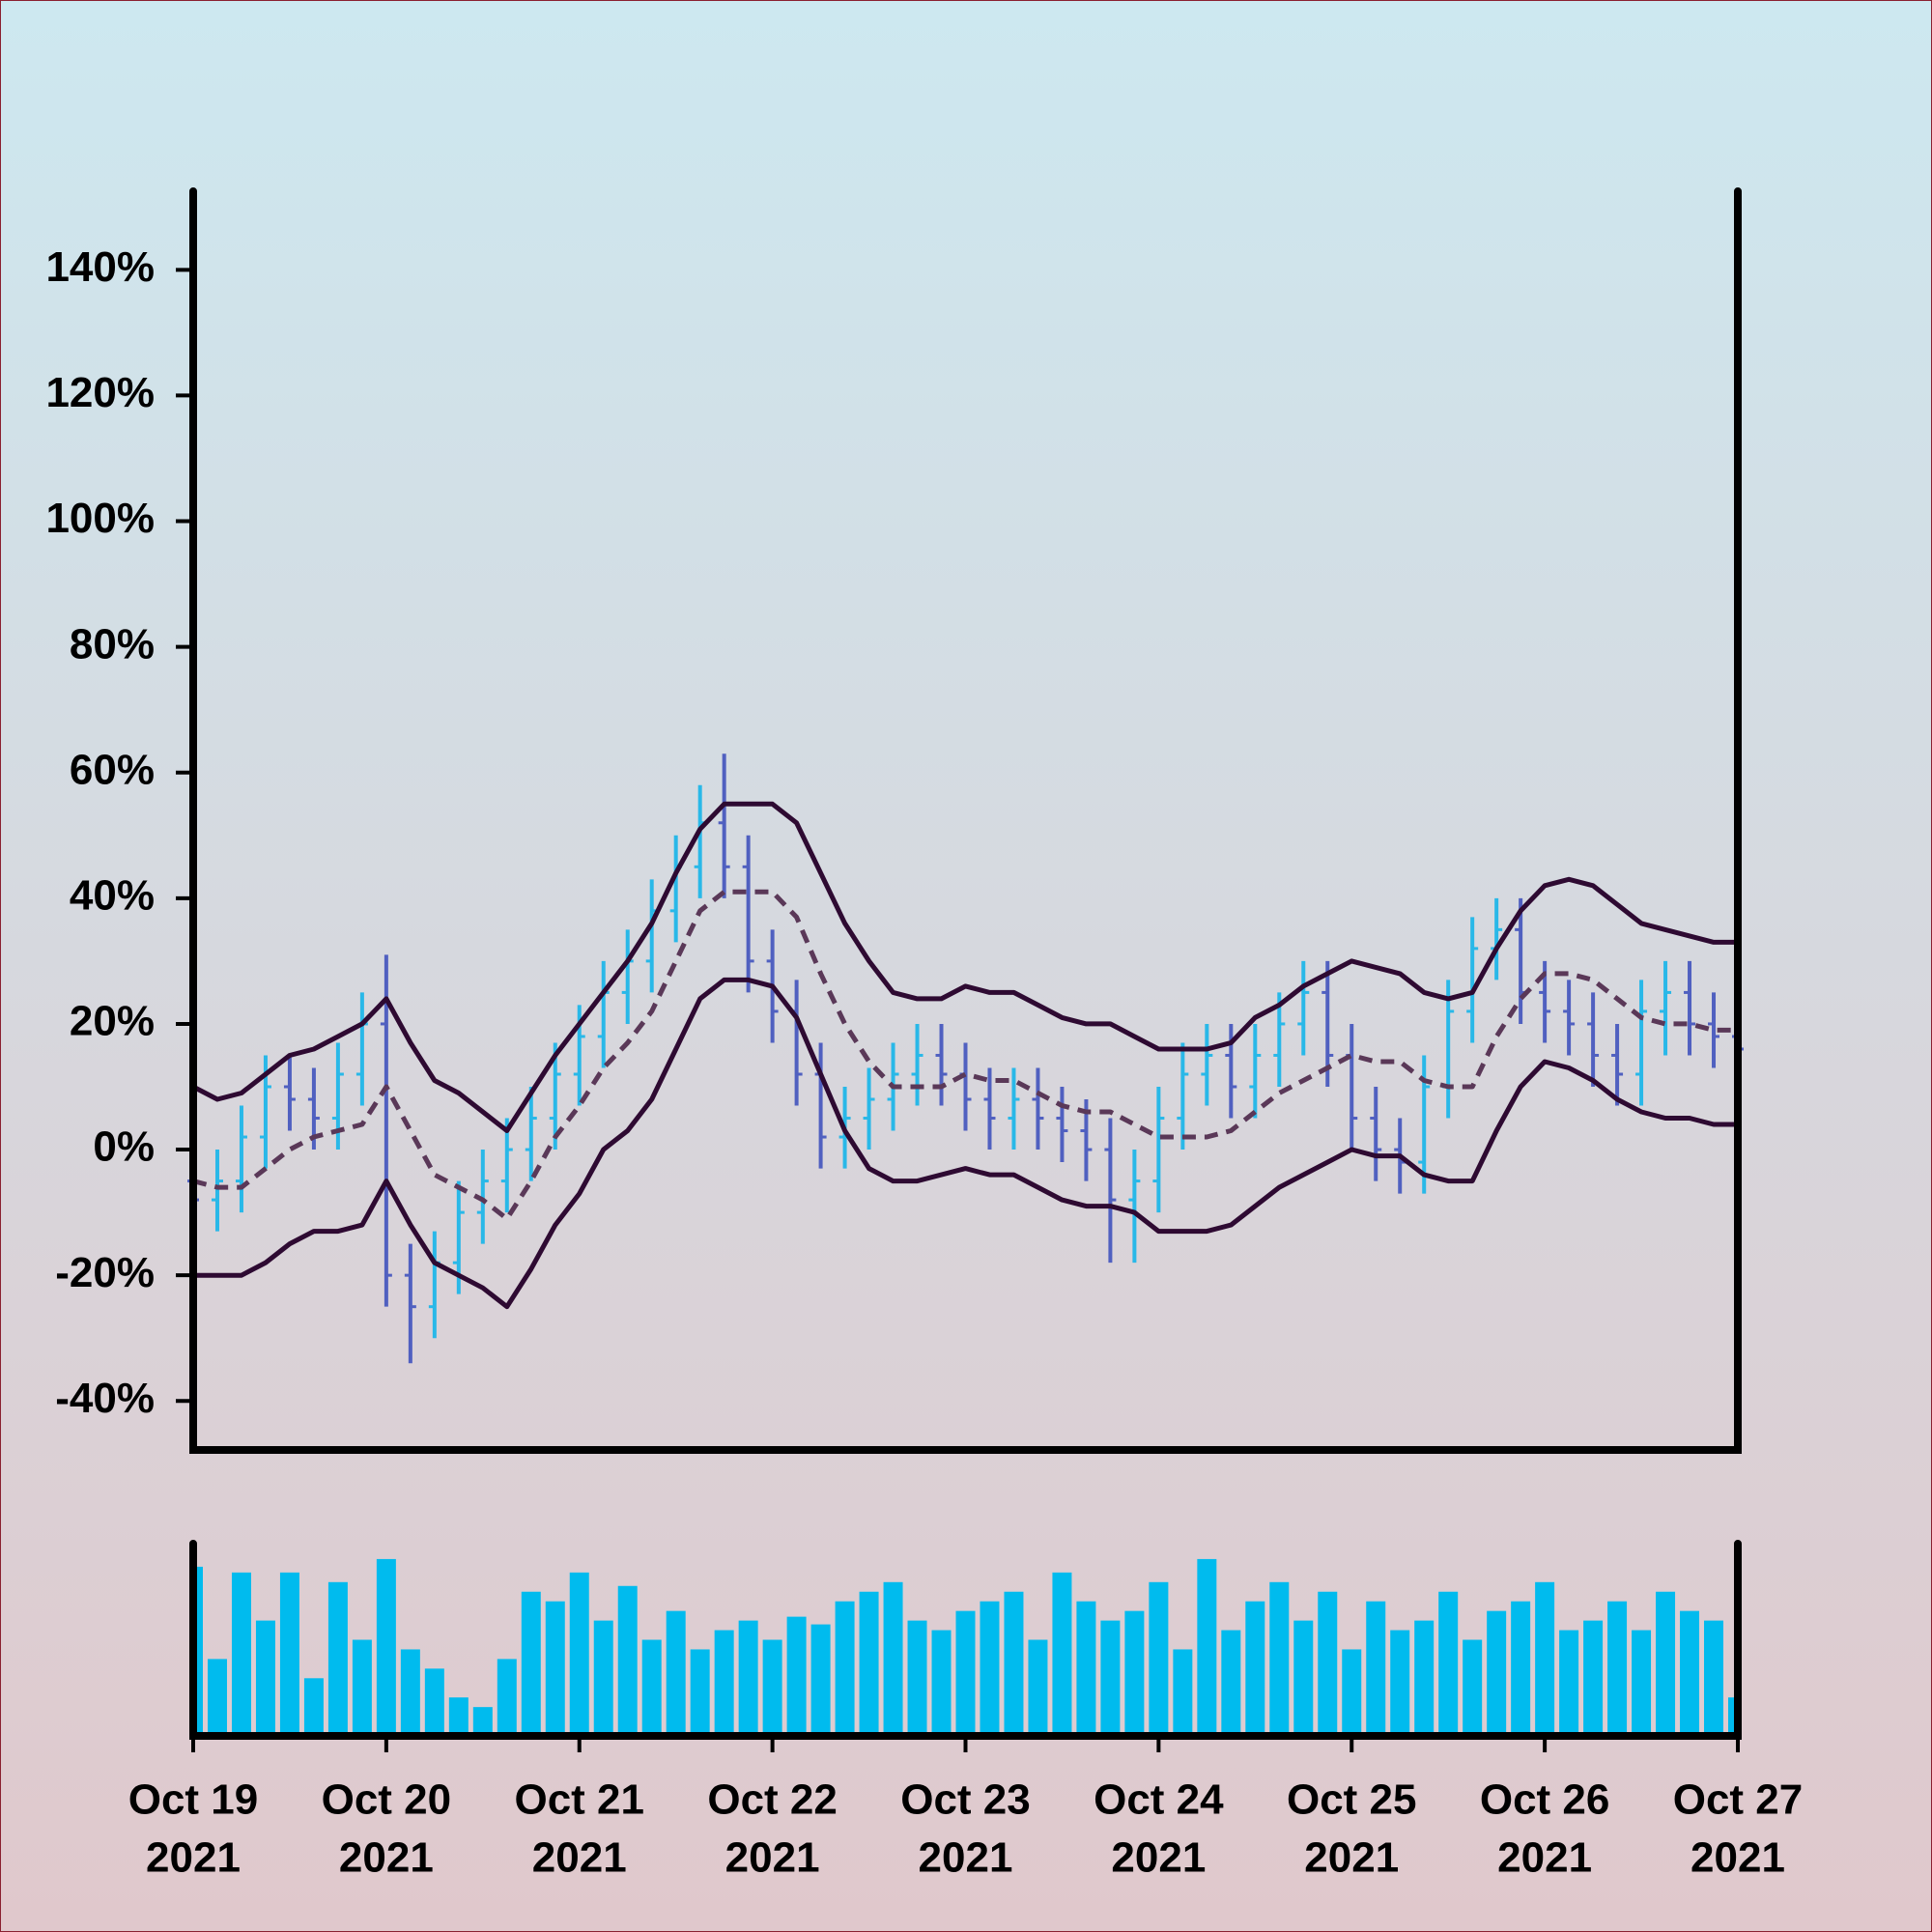 This screenshot has width=1932, height=1932. I want to click on y-tick-label: 0%, so click(124, 1147).